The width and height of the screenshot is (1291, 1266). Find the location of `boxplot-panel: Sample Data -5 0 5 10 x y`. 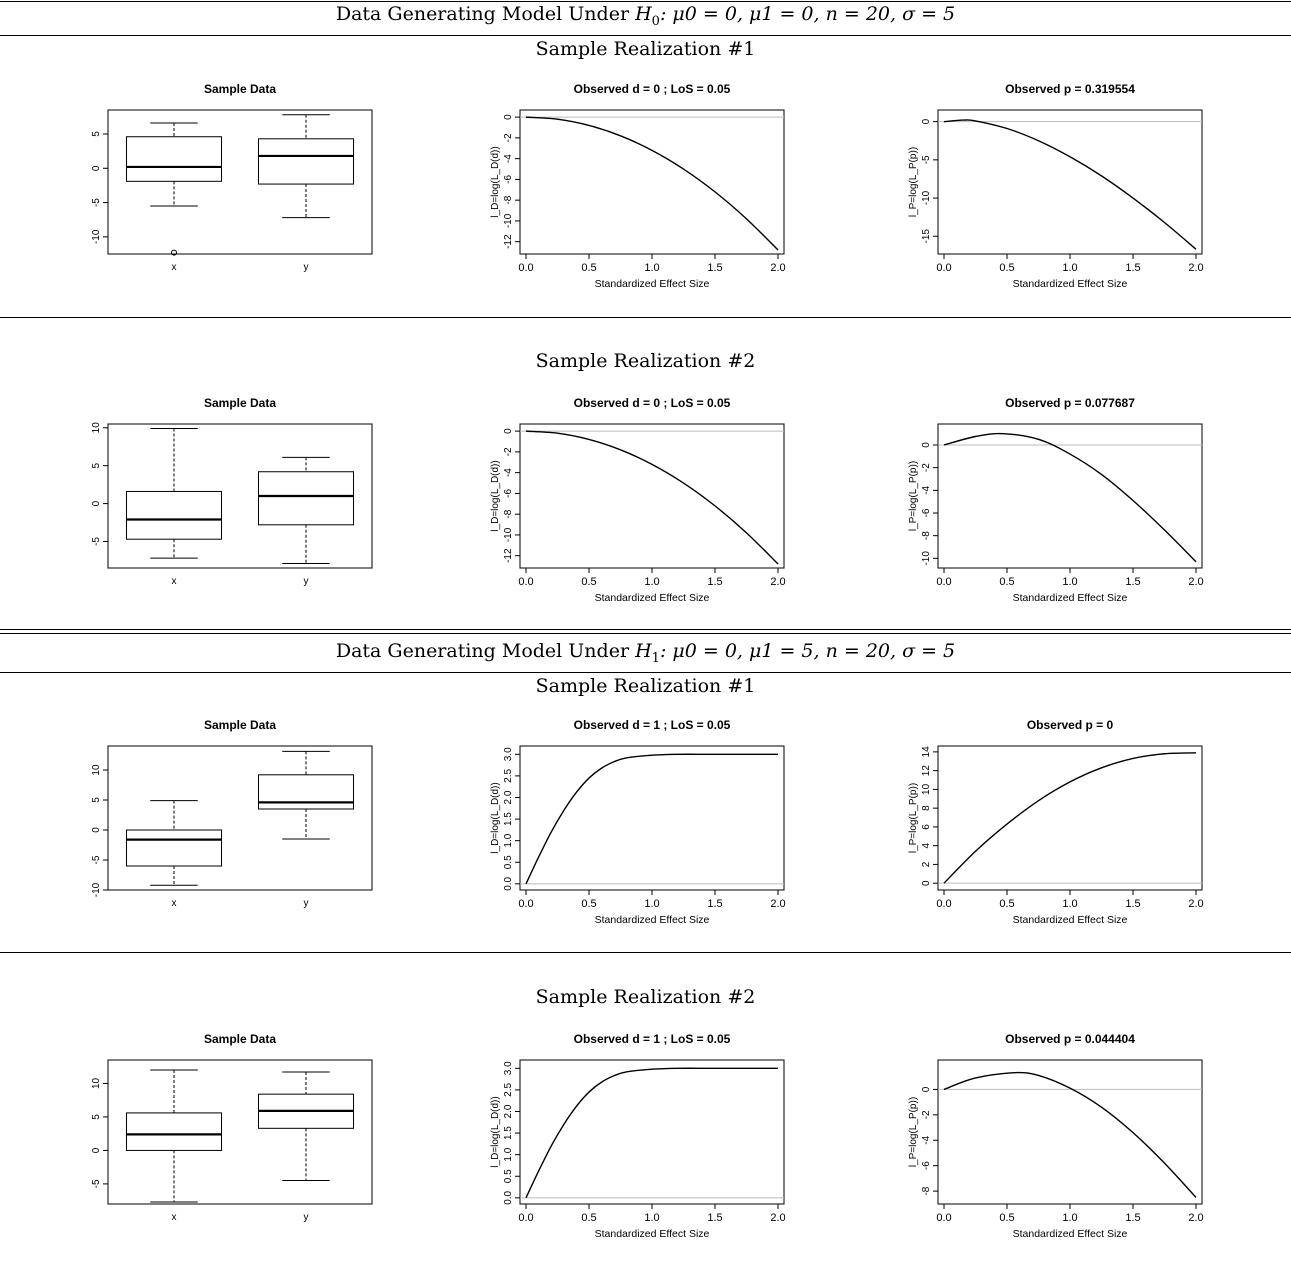

boxplot-panel: Sample Data -5 0 5 10 x y is located at coordinates (232, 491).